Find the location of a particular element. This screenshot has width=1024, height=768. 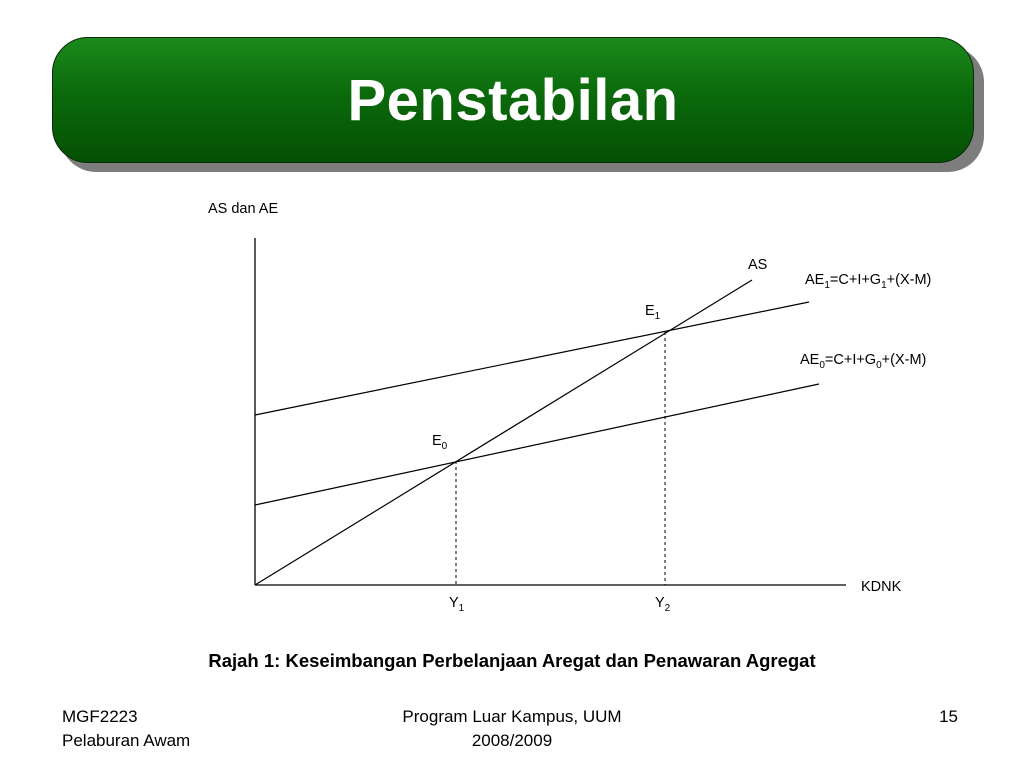

x-axis-label: KDNK is located at coordinates (881, 587).